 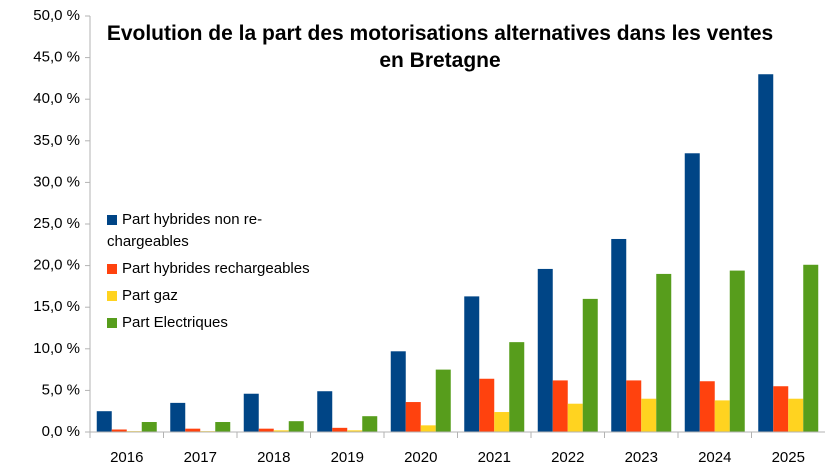 What do you see at coordinates (567, 456) in the screenshot?
I see `x-tick-label: 2022` at bounding box center [567, 456].